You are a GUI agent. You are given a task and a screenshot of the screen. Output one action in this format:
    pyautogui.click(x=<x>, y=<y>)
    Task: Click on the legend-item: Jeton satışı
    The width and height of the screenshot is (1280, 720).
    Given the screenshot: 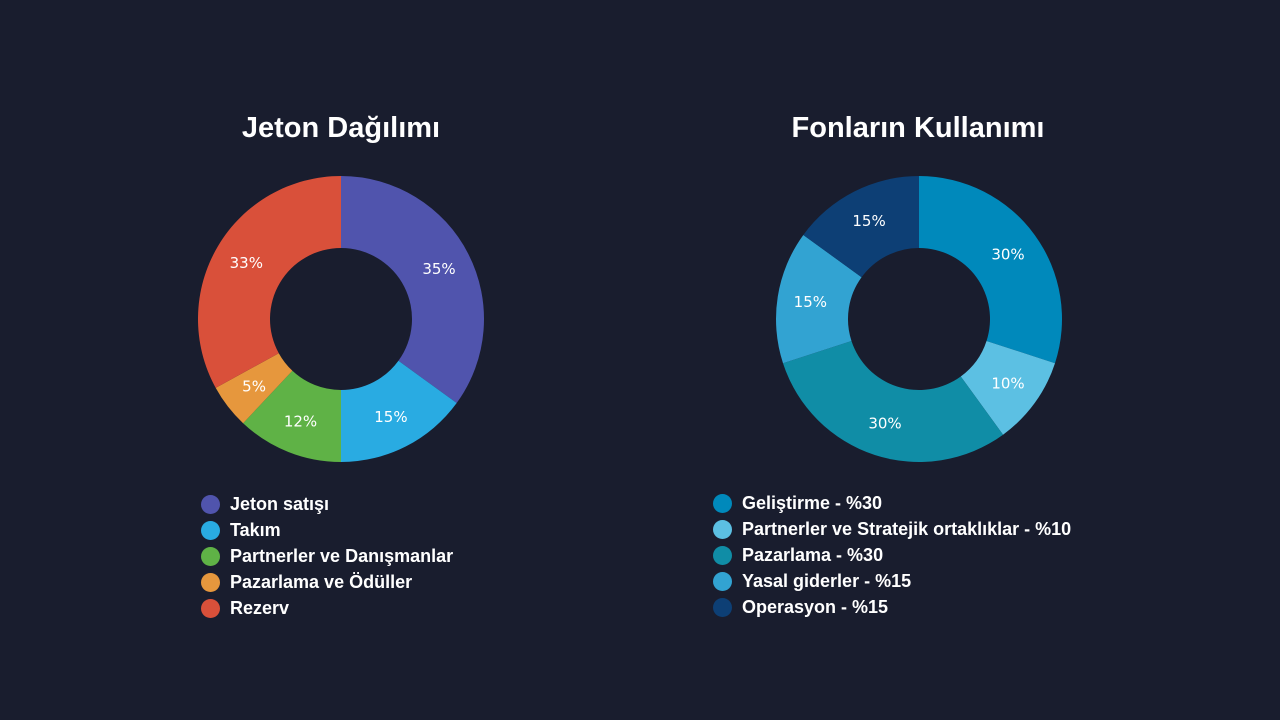 What is the action you would take?
    pyautogui.click(x=327, y=504)
    